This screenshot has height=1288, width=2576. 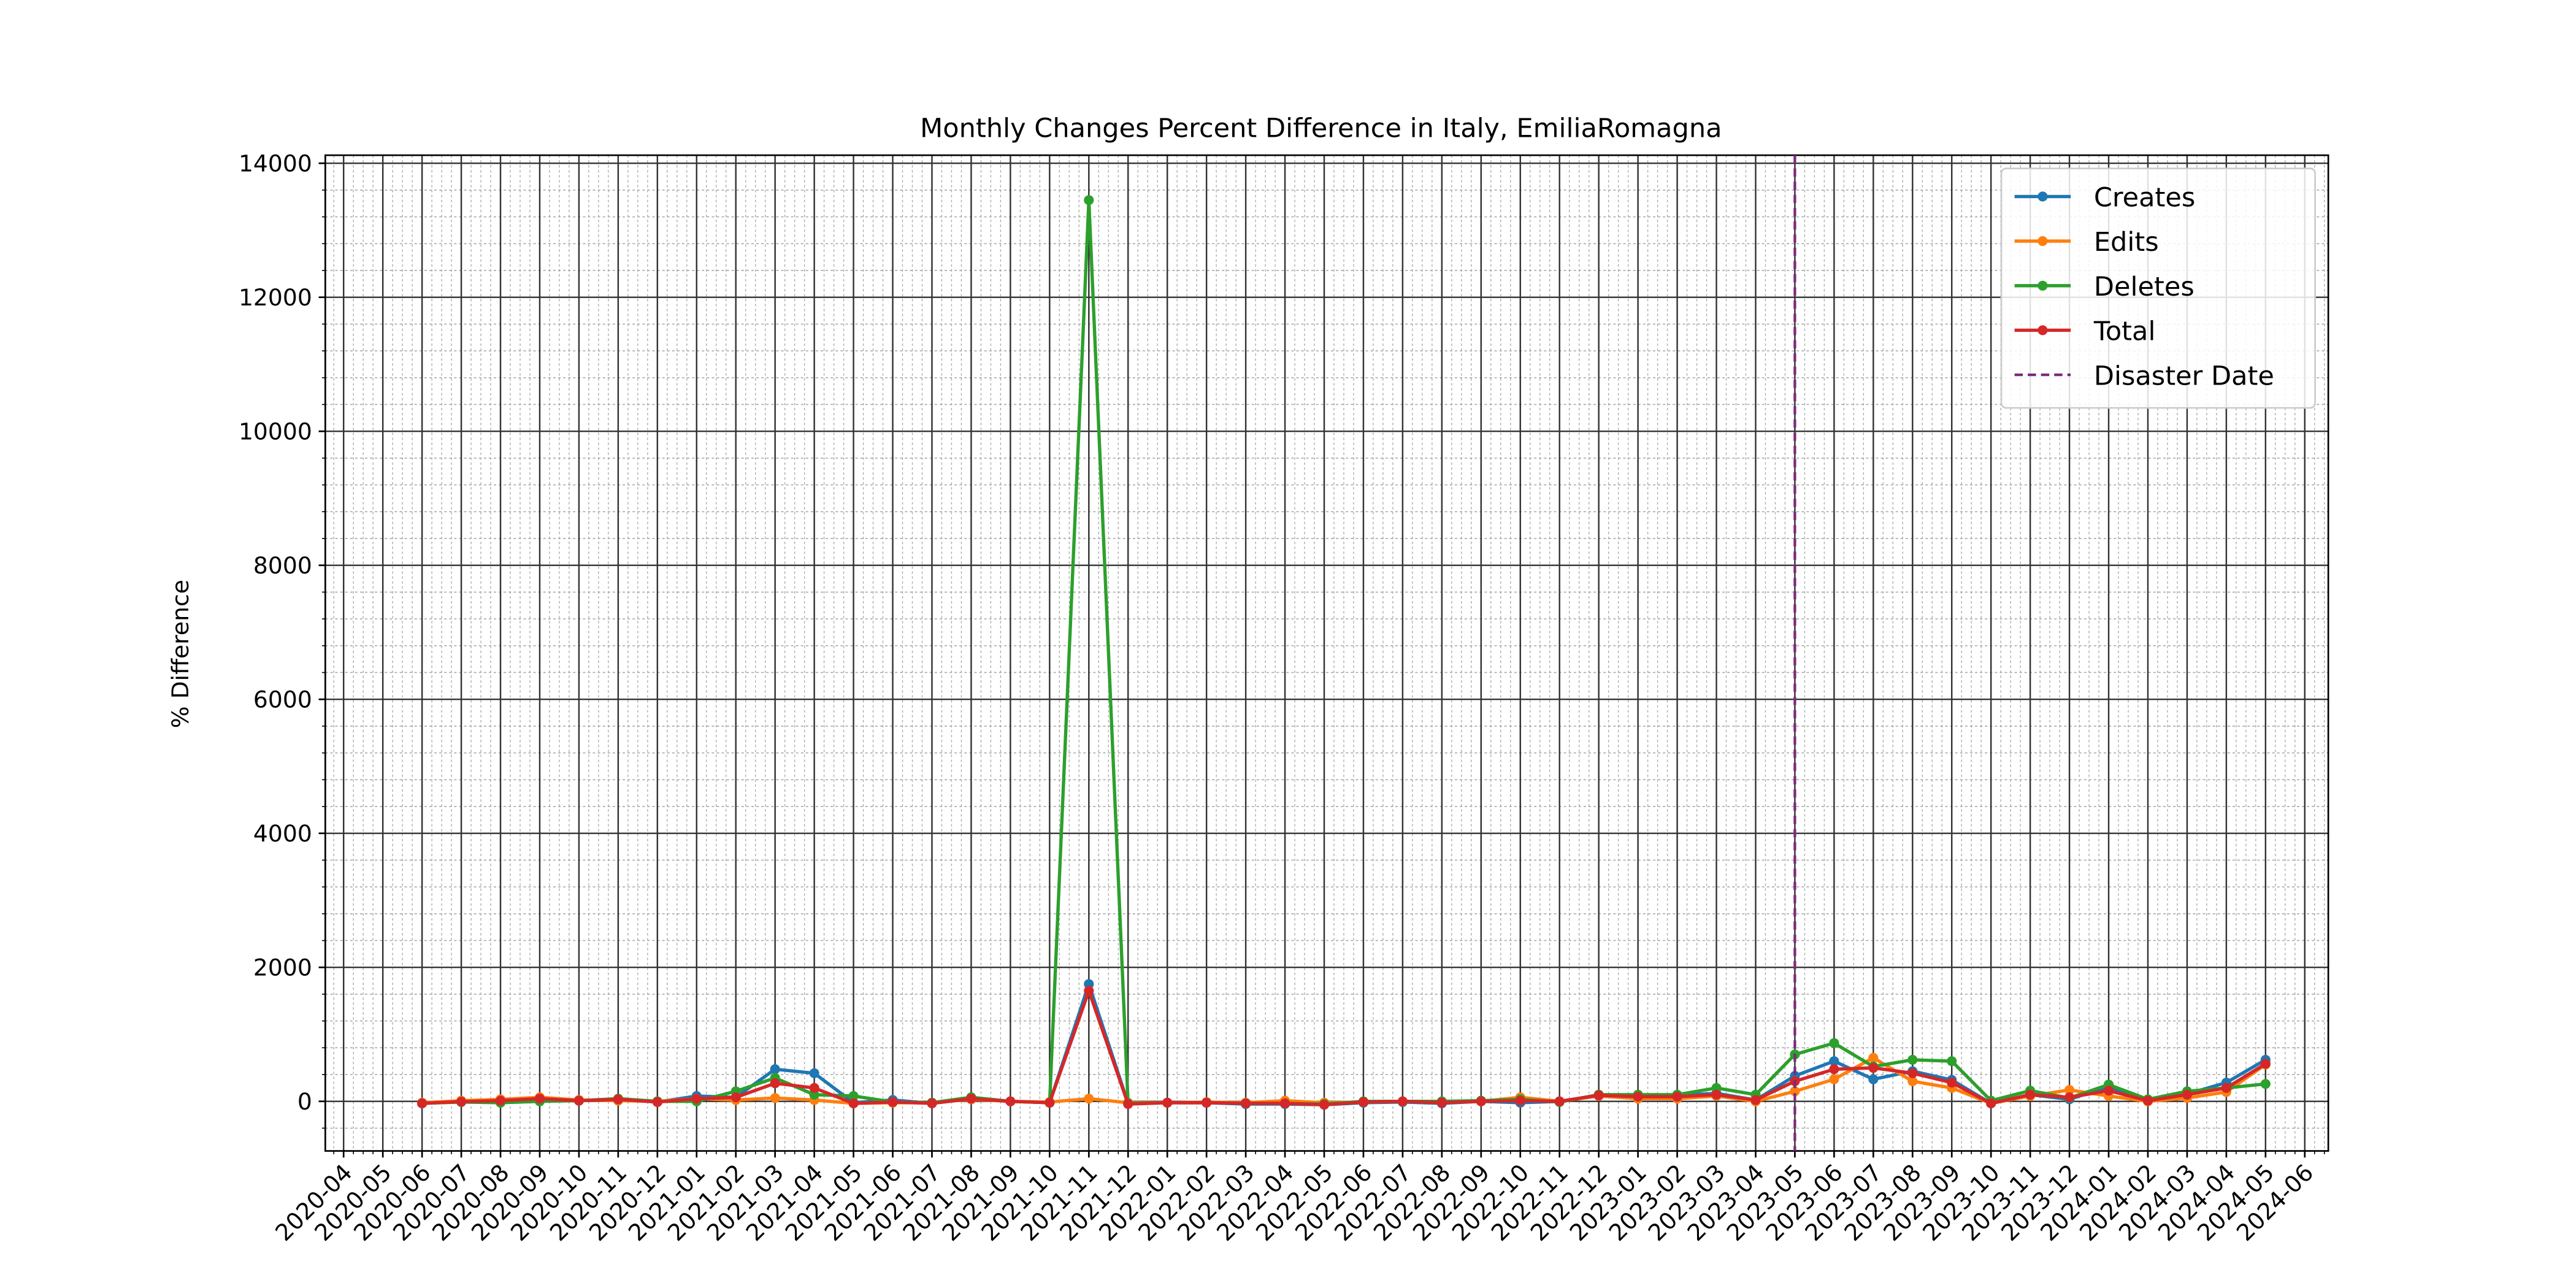 I want to click on y-tick-label: 4000, so click(x=282, y=833).